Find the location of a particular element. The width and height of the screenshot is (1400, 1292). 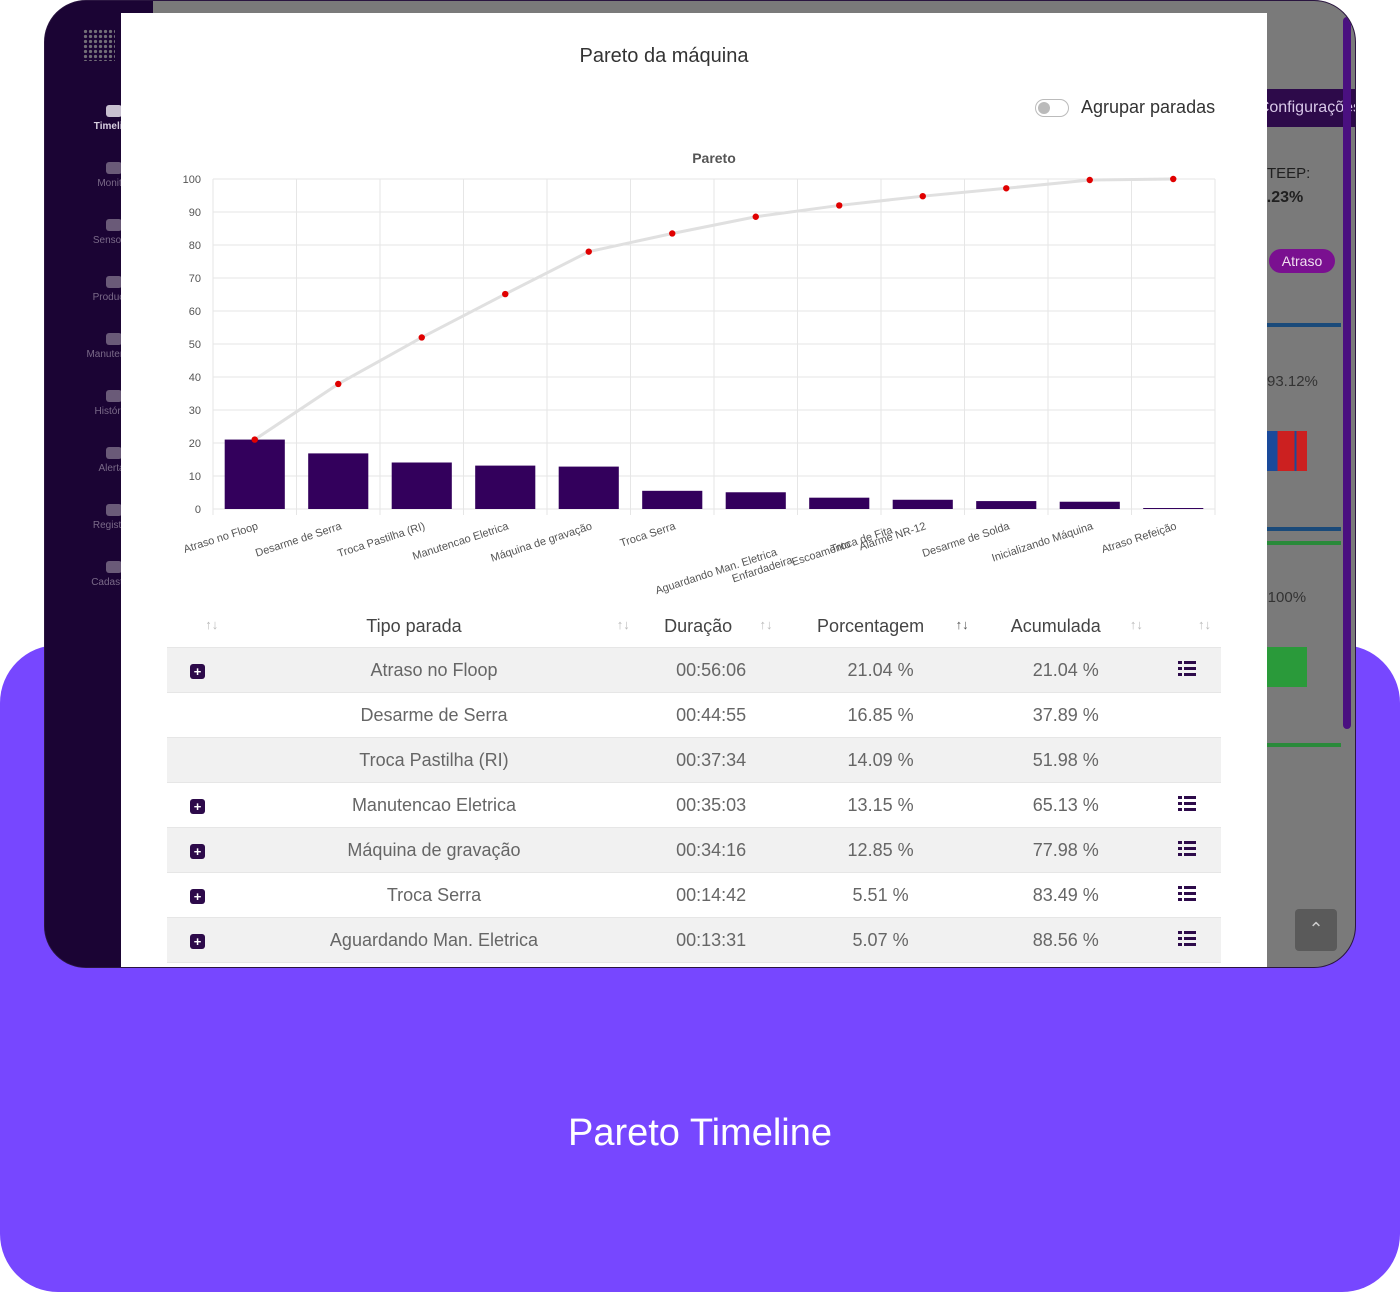

sidebar-item-label: Timeline is located at coordinates (114, 126).